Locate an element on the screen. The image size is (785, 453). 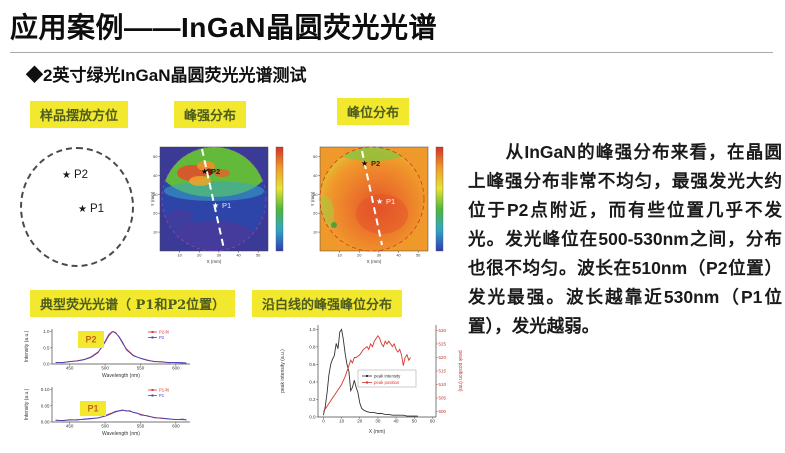
svg-text: 530 is located at coordinates (443, 330).